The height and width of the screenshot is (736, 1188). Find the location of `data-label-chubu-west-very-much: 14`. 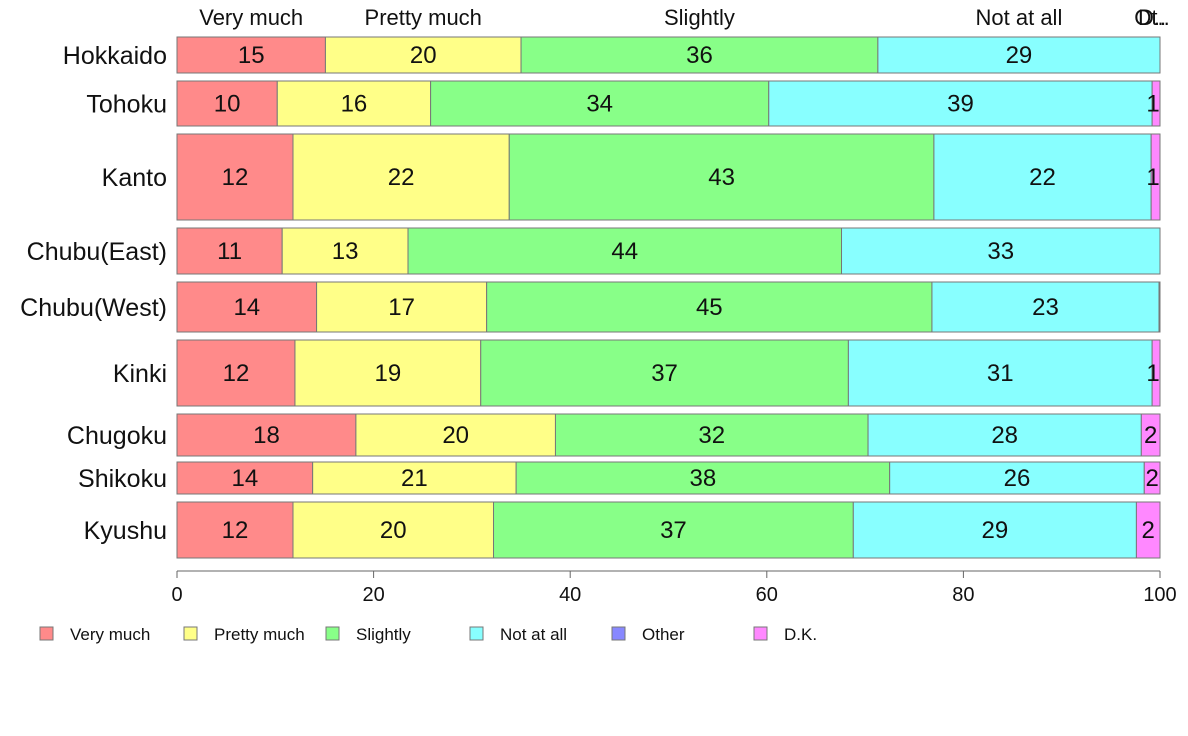

data-label-chubu-west-very-much: 14 is located at coordinates (246, 307).